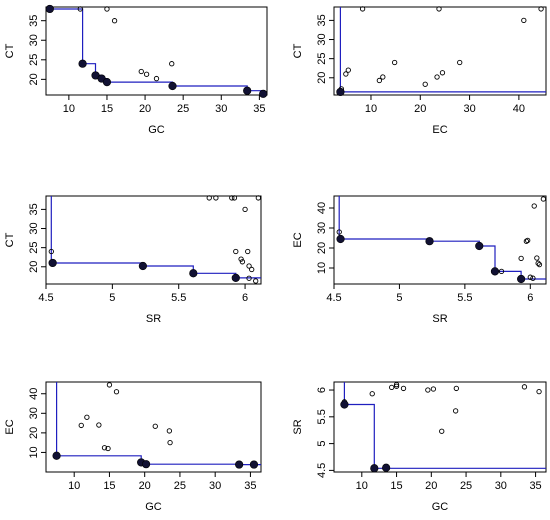  Describe the element at coordinates (34, 60) in the screenshot. I see `y-tick-label: 25` at that location.